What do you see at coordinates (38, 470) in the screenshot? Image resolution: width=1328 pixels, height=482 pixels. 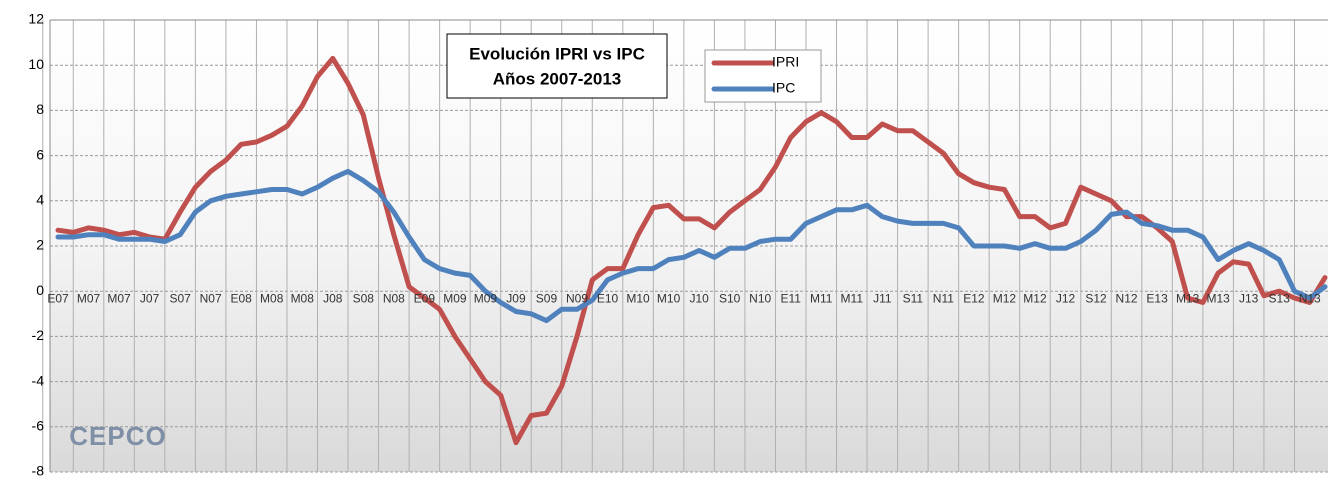 I see `y-tick-label: -8` at bounding box center [38, 470].